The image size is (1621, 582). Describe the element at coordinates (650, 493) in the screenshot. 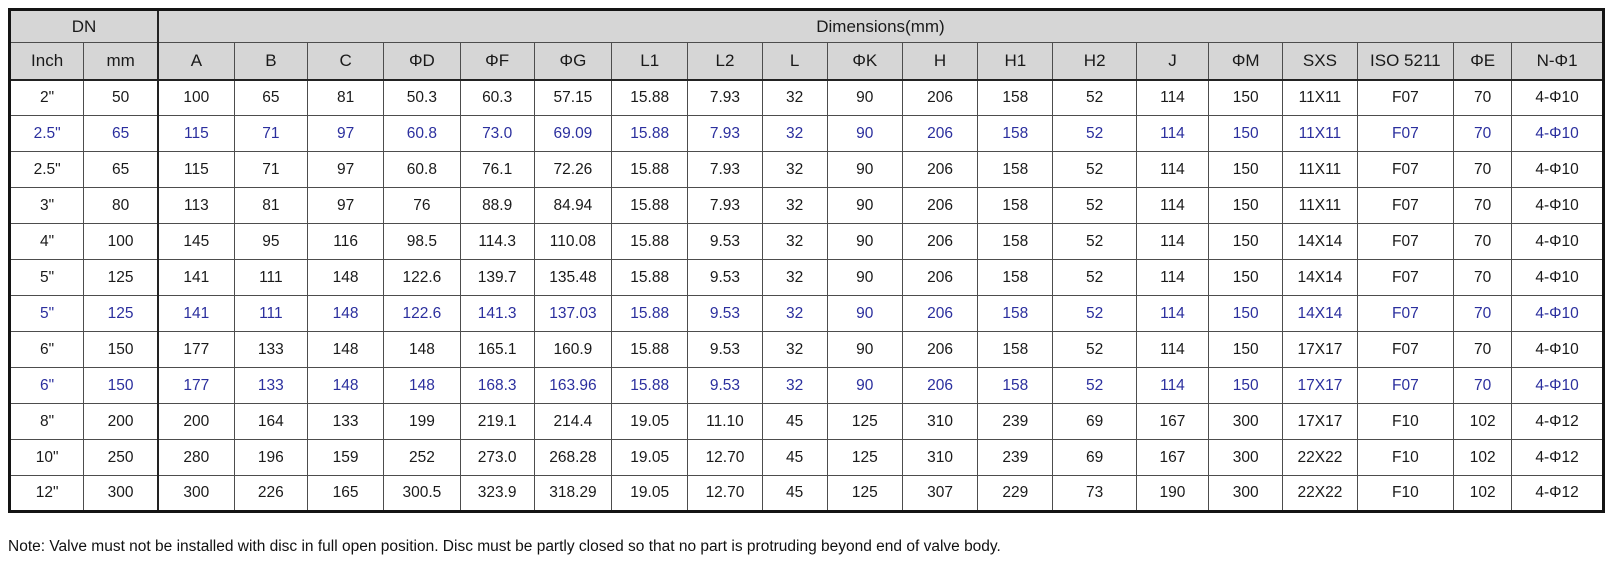

I see `table-cell: 19.05` at that location.